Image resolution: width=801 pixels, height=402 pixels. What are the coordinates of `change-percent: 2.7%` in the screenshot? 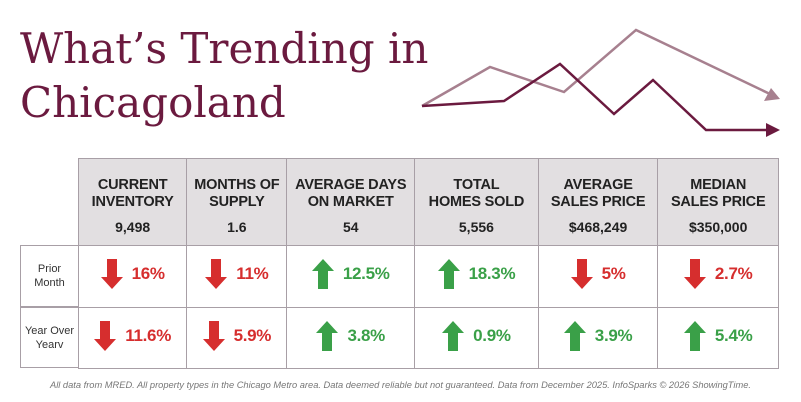 It's located at (733, 273).